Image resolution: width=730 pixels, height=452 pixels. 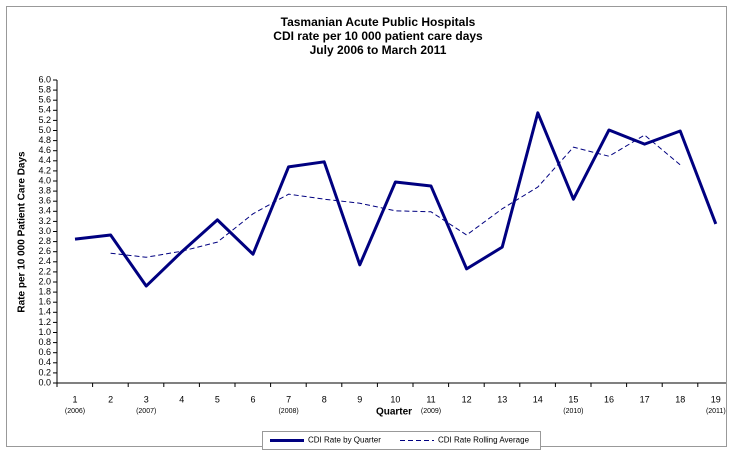 What do you see at coordinates (44, 211) in the screenshot?
I see `y-tick-label: 3.4` at bounding box center [44, 211].